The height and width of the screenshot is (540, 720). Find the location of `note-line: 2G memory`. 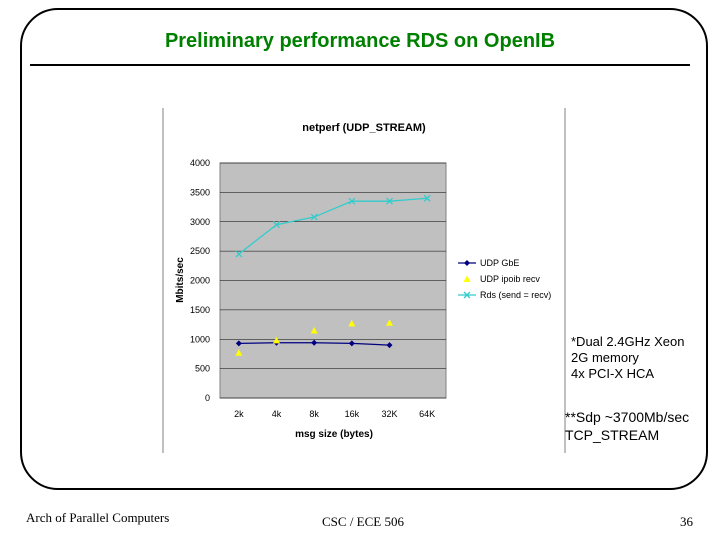

note-line: 2G memory is located at coordinates (605, 357).